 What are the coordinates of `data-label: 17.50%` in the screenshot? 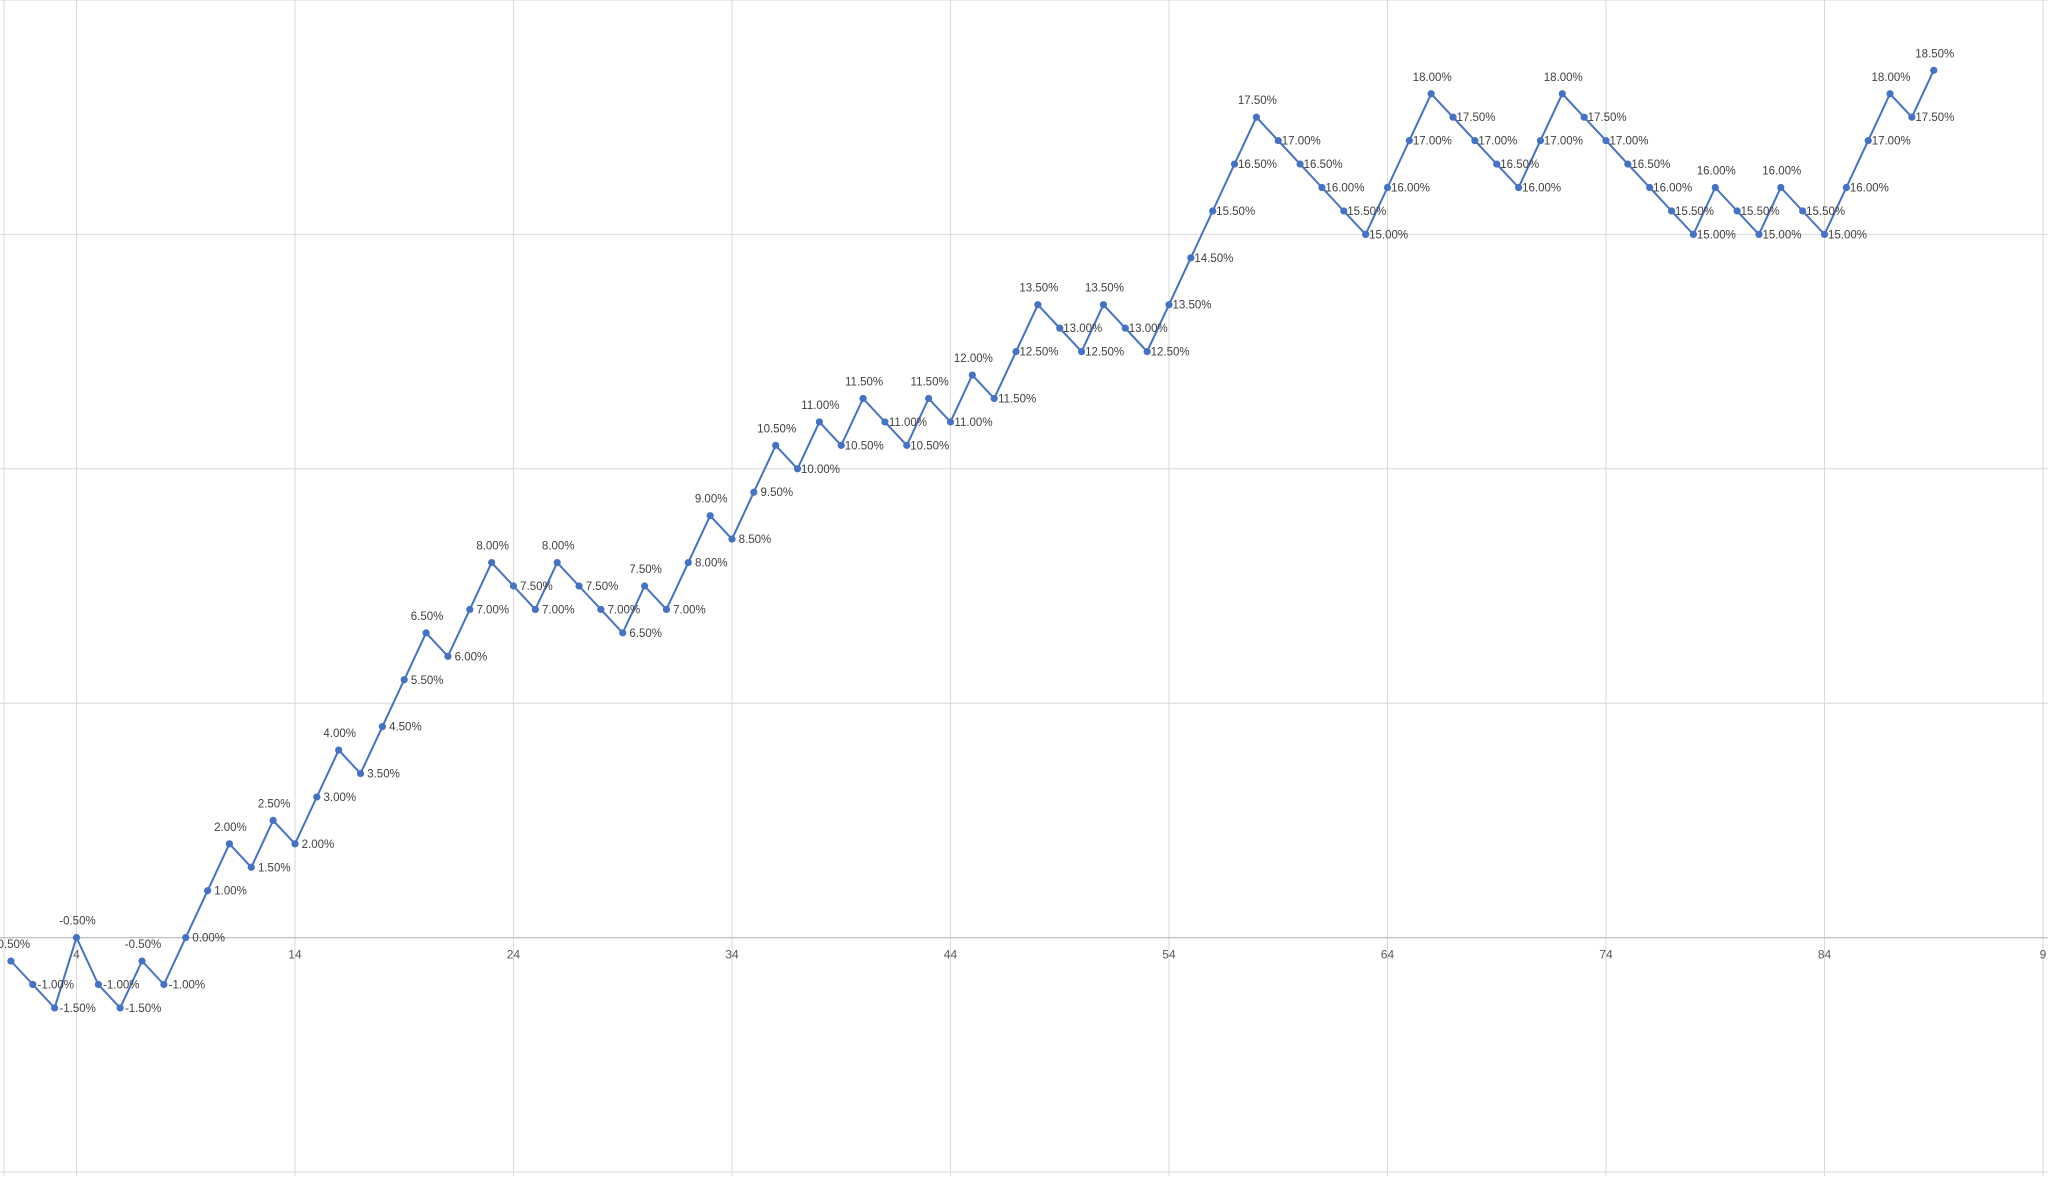 It's located at (1607, 118).